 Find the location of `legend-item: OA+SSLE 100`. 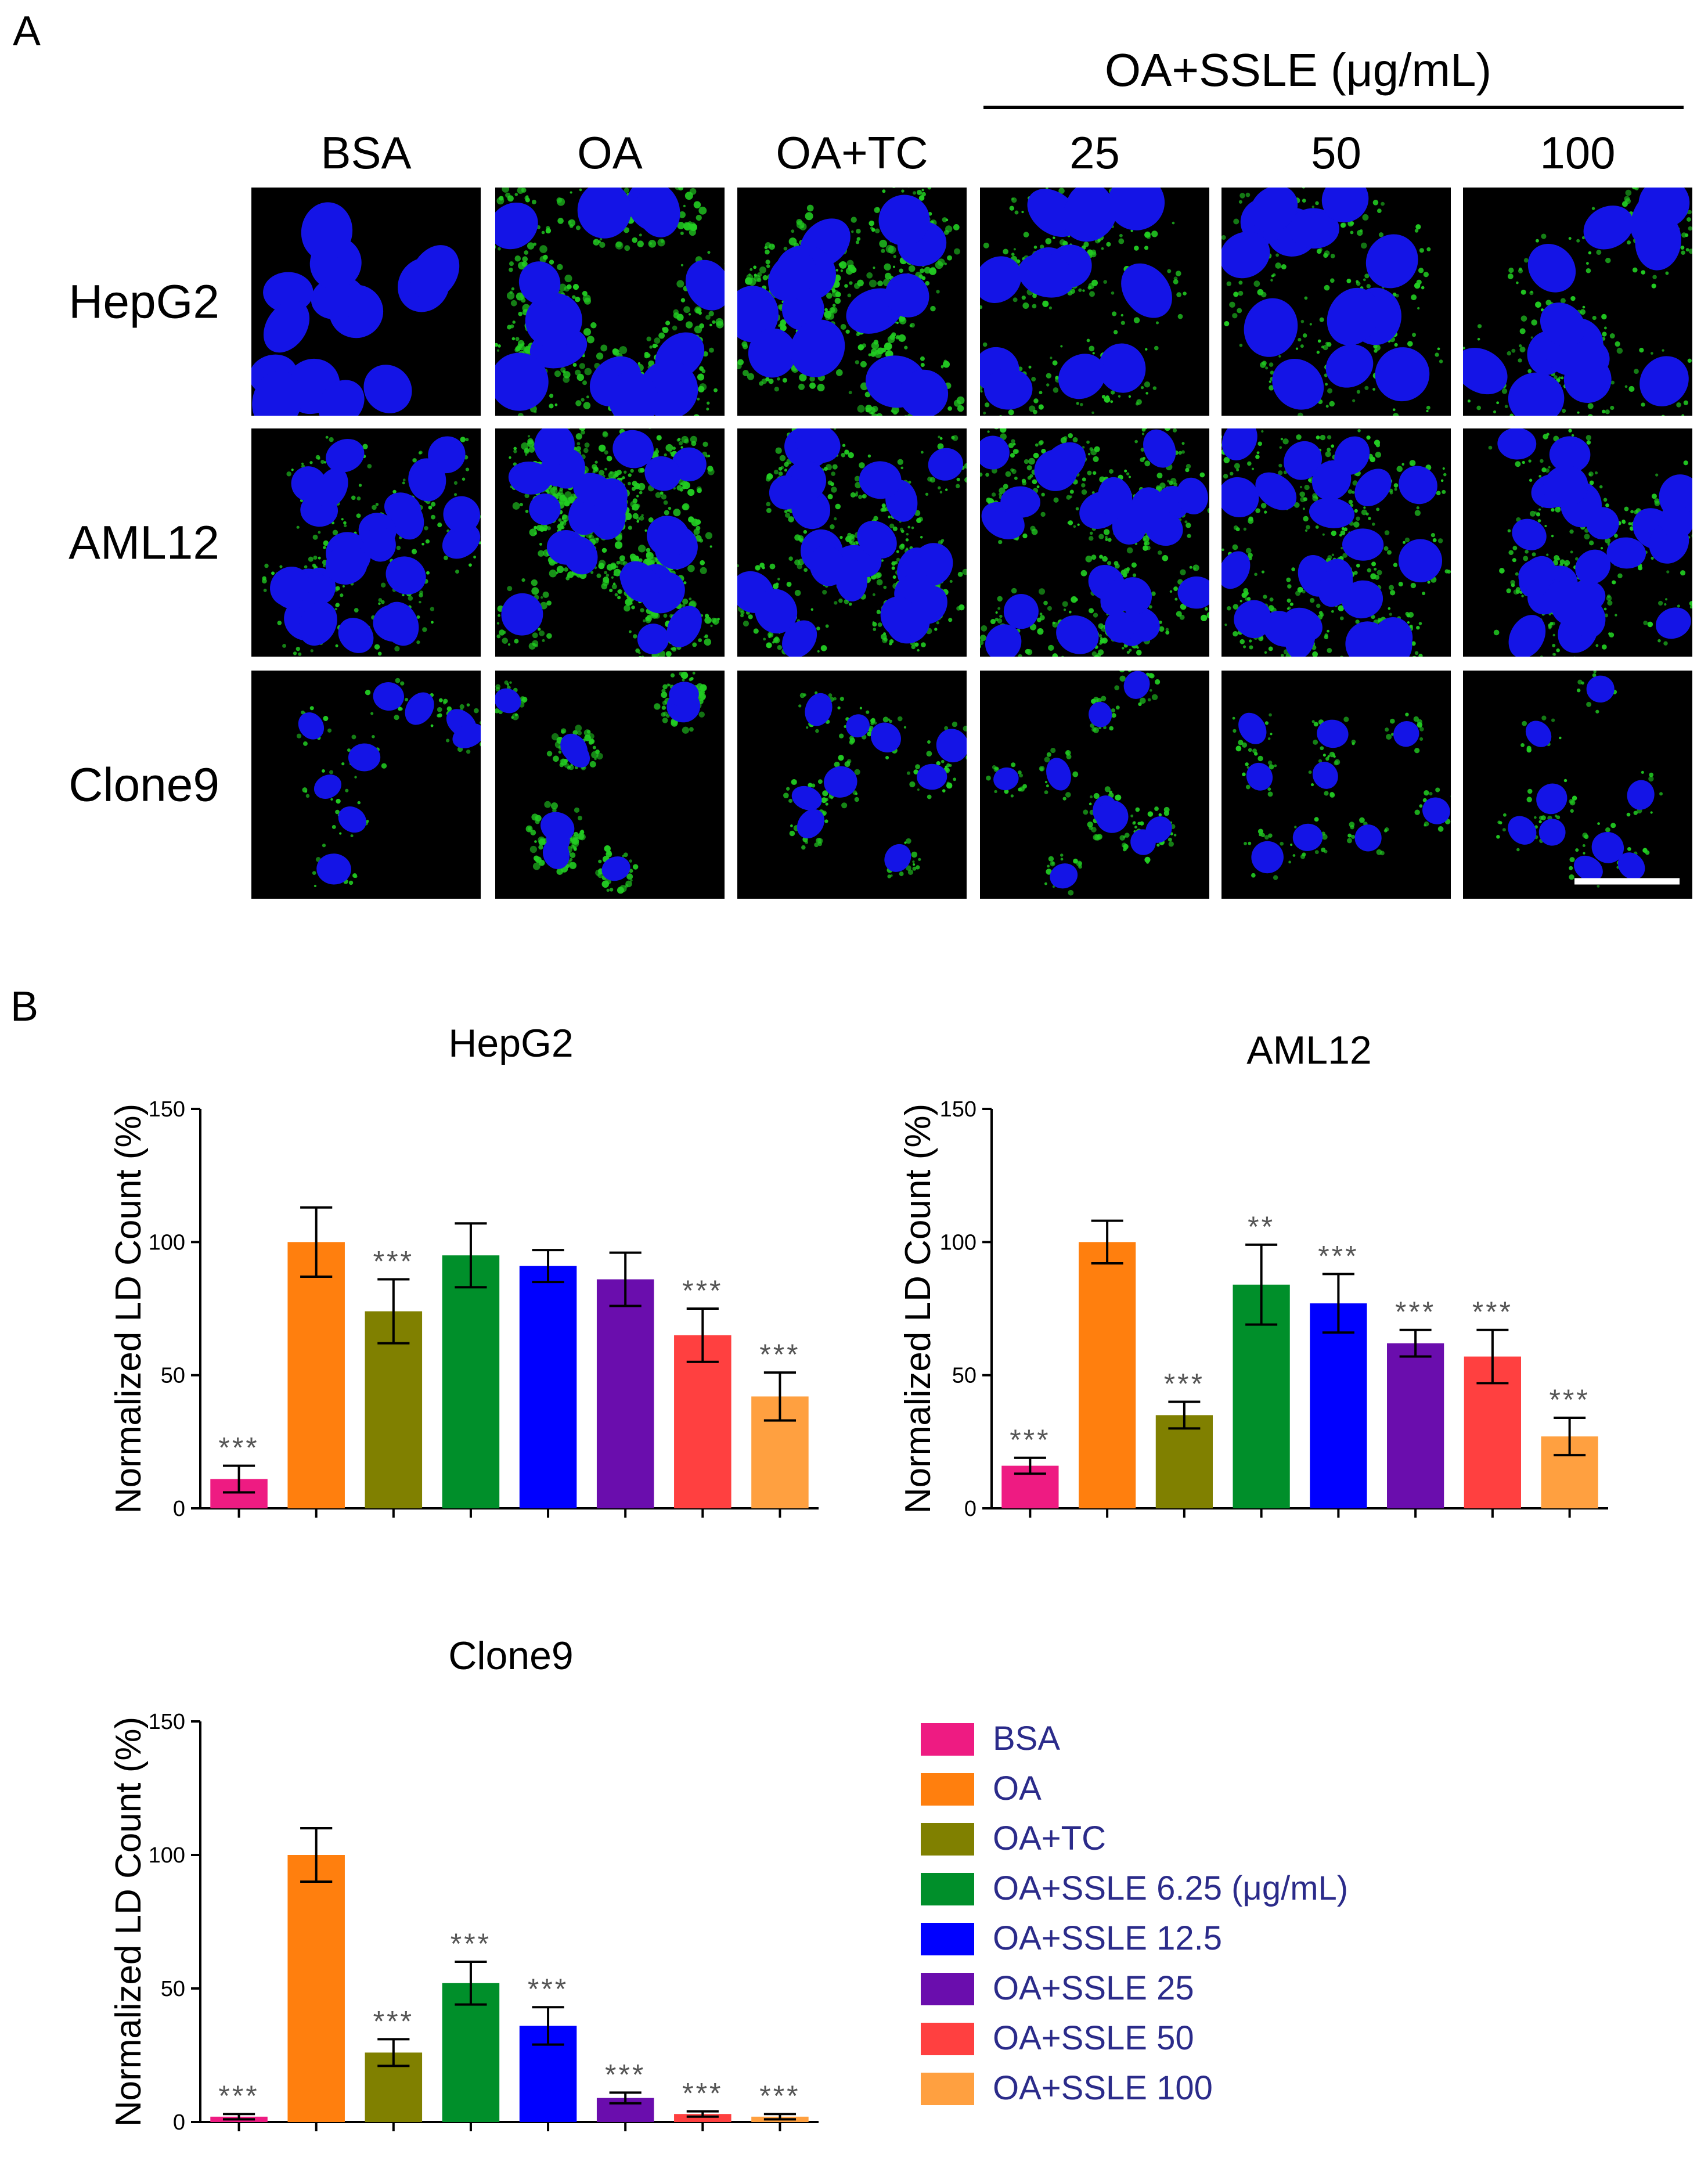

legend-item: OA+SSLE 100 is located at coordinates (1067, 2088).